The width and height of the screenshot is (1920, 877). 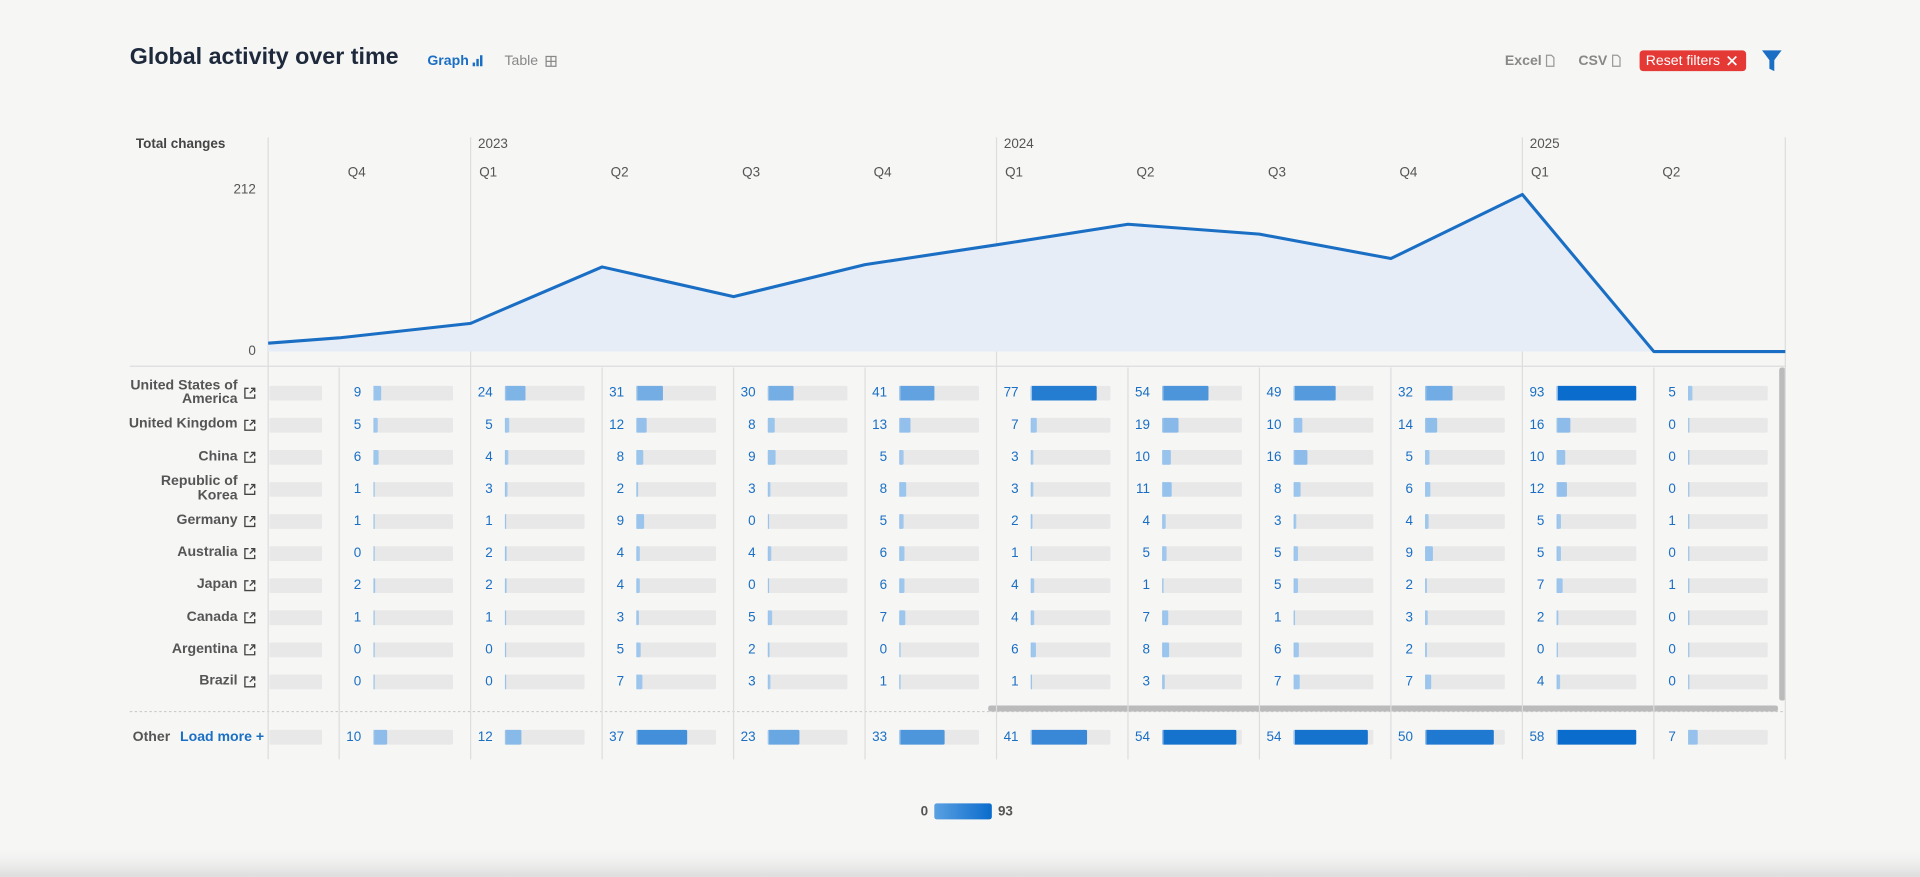 I want to click on legend-gradient, so click(x=963, y=811).